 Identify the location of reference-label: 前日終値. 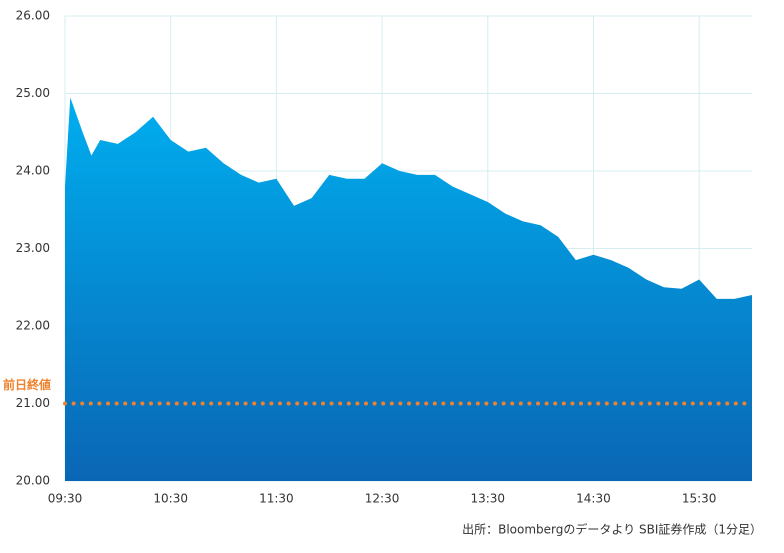
(27, 384).